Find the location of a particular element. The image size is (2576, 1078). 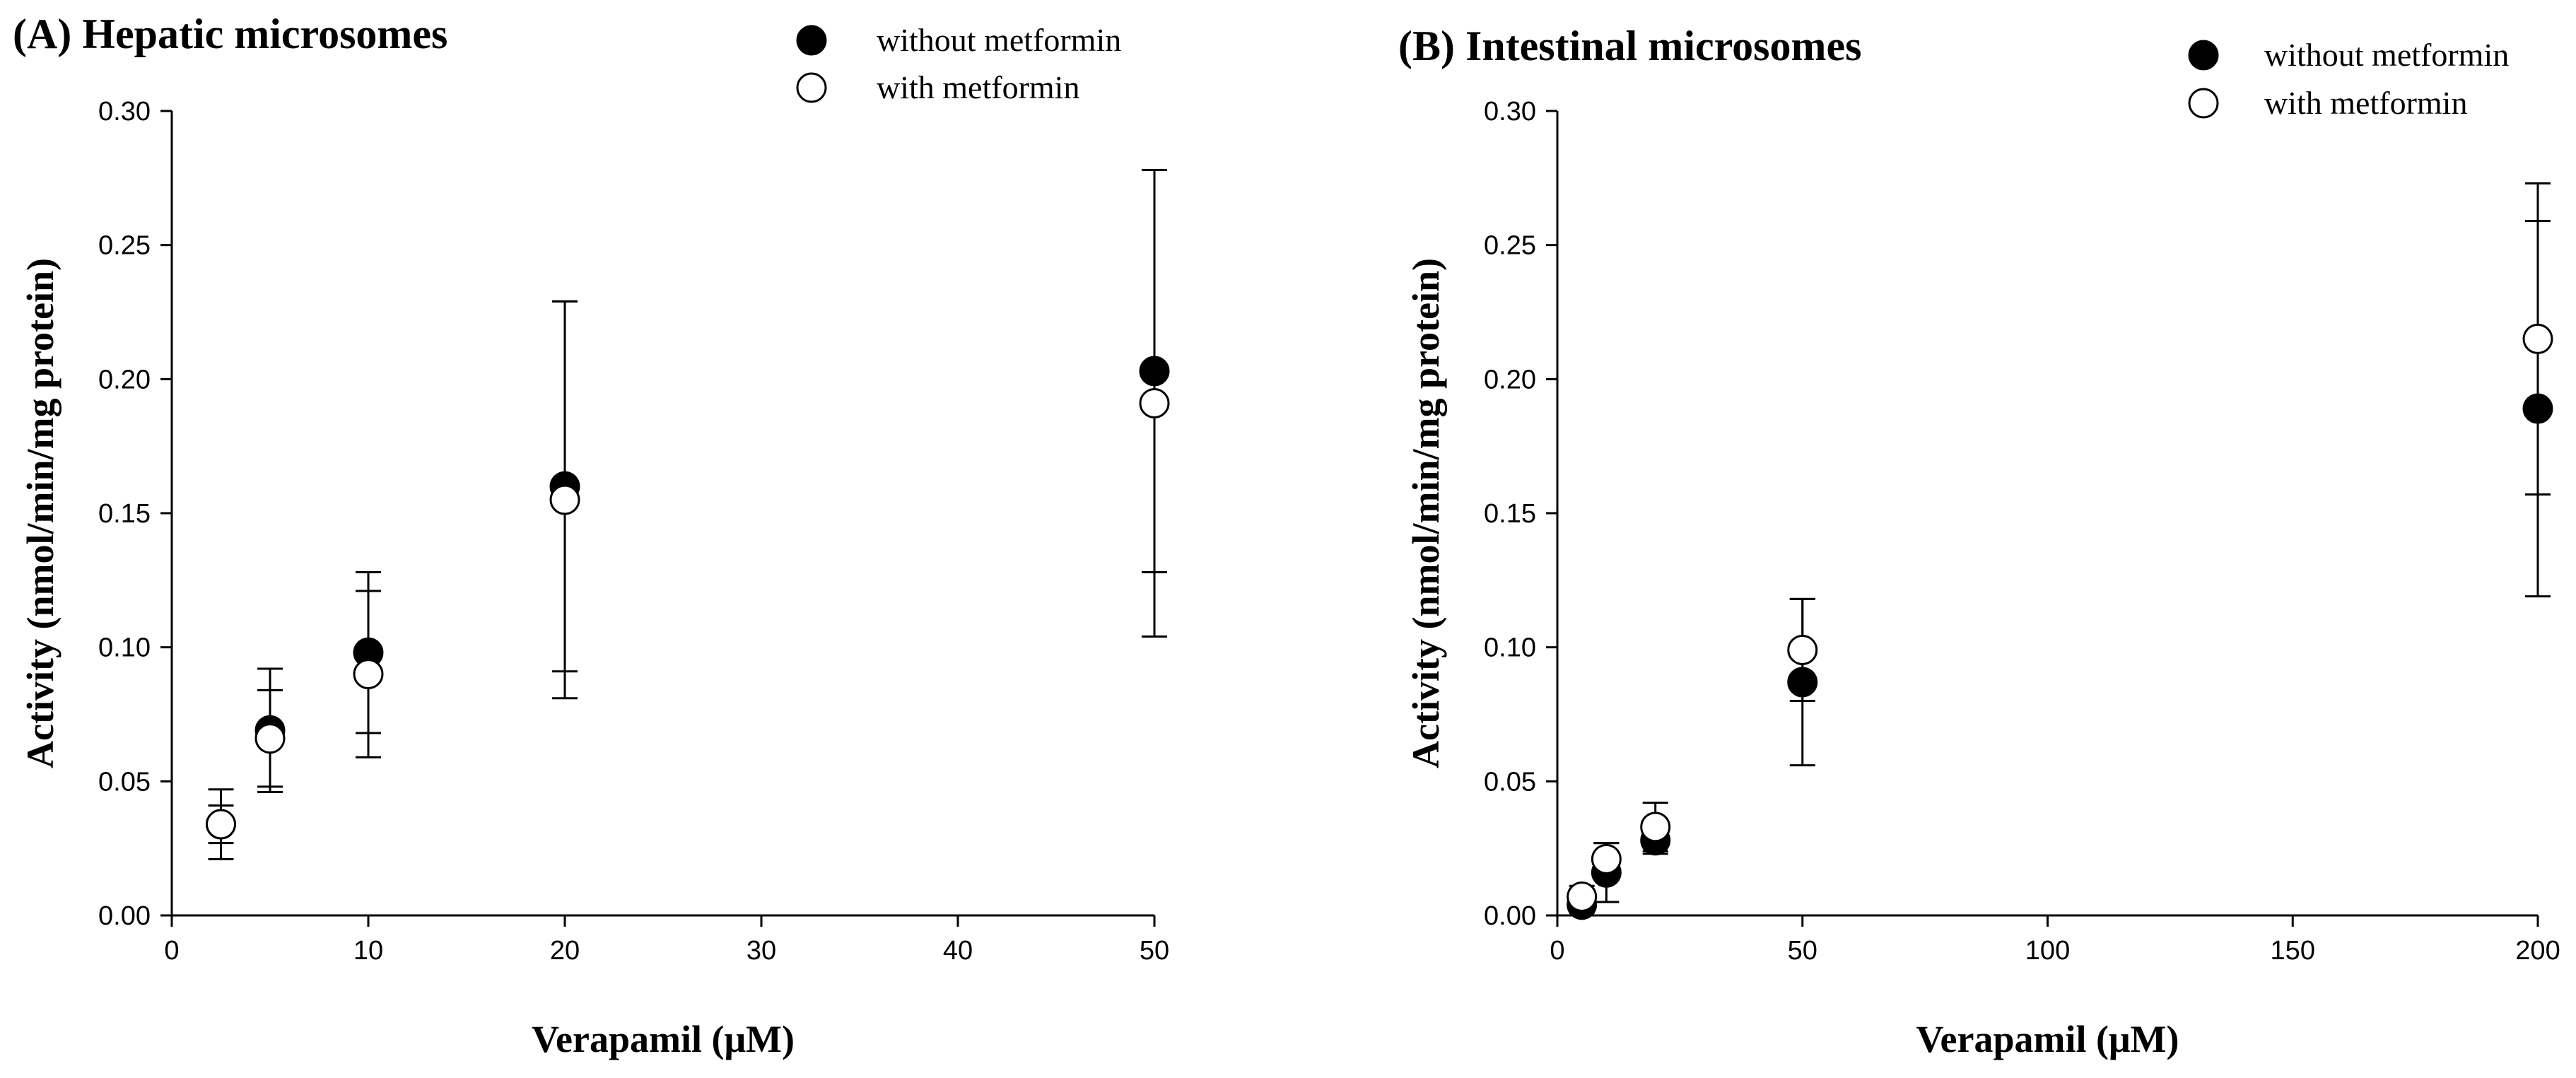

chart-title: (B) Intestinal microsomes is located at coordinates (1630, 46).